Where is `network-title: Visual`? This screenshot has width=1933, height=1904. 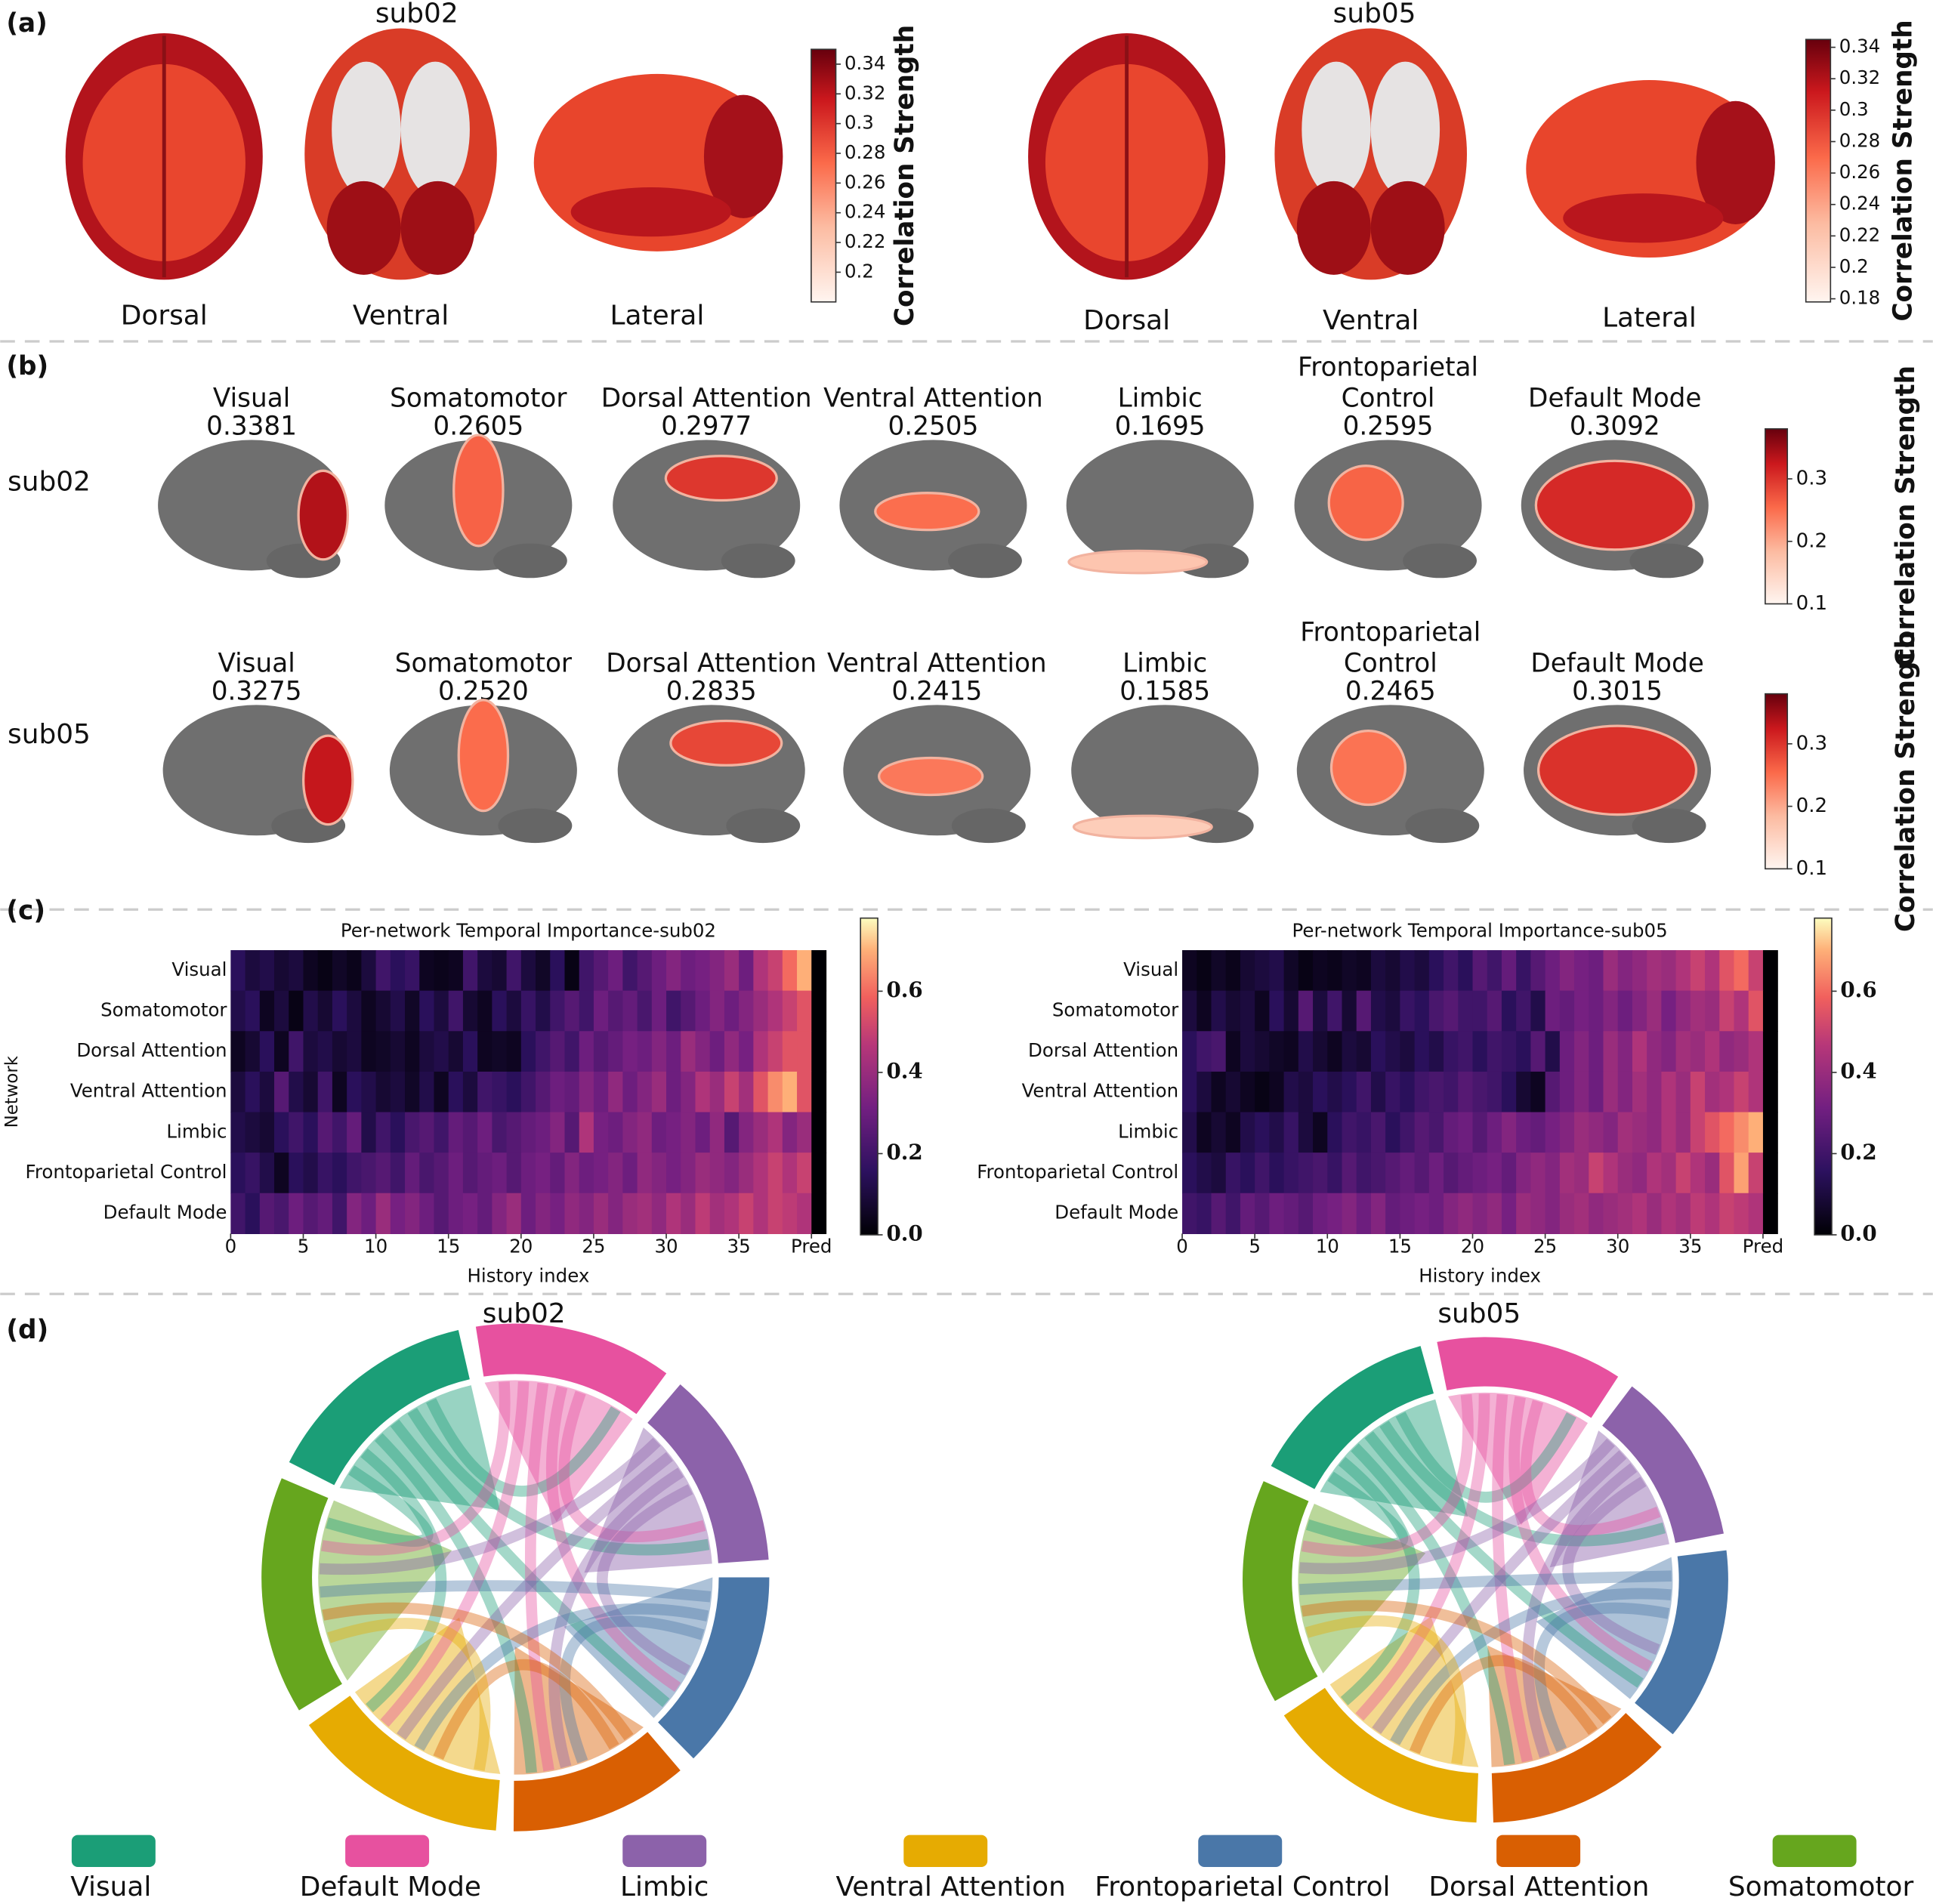 network-title: Visual is located at coordinates (256, 663).